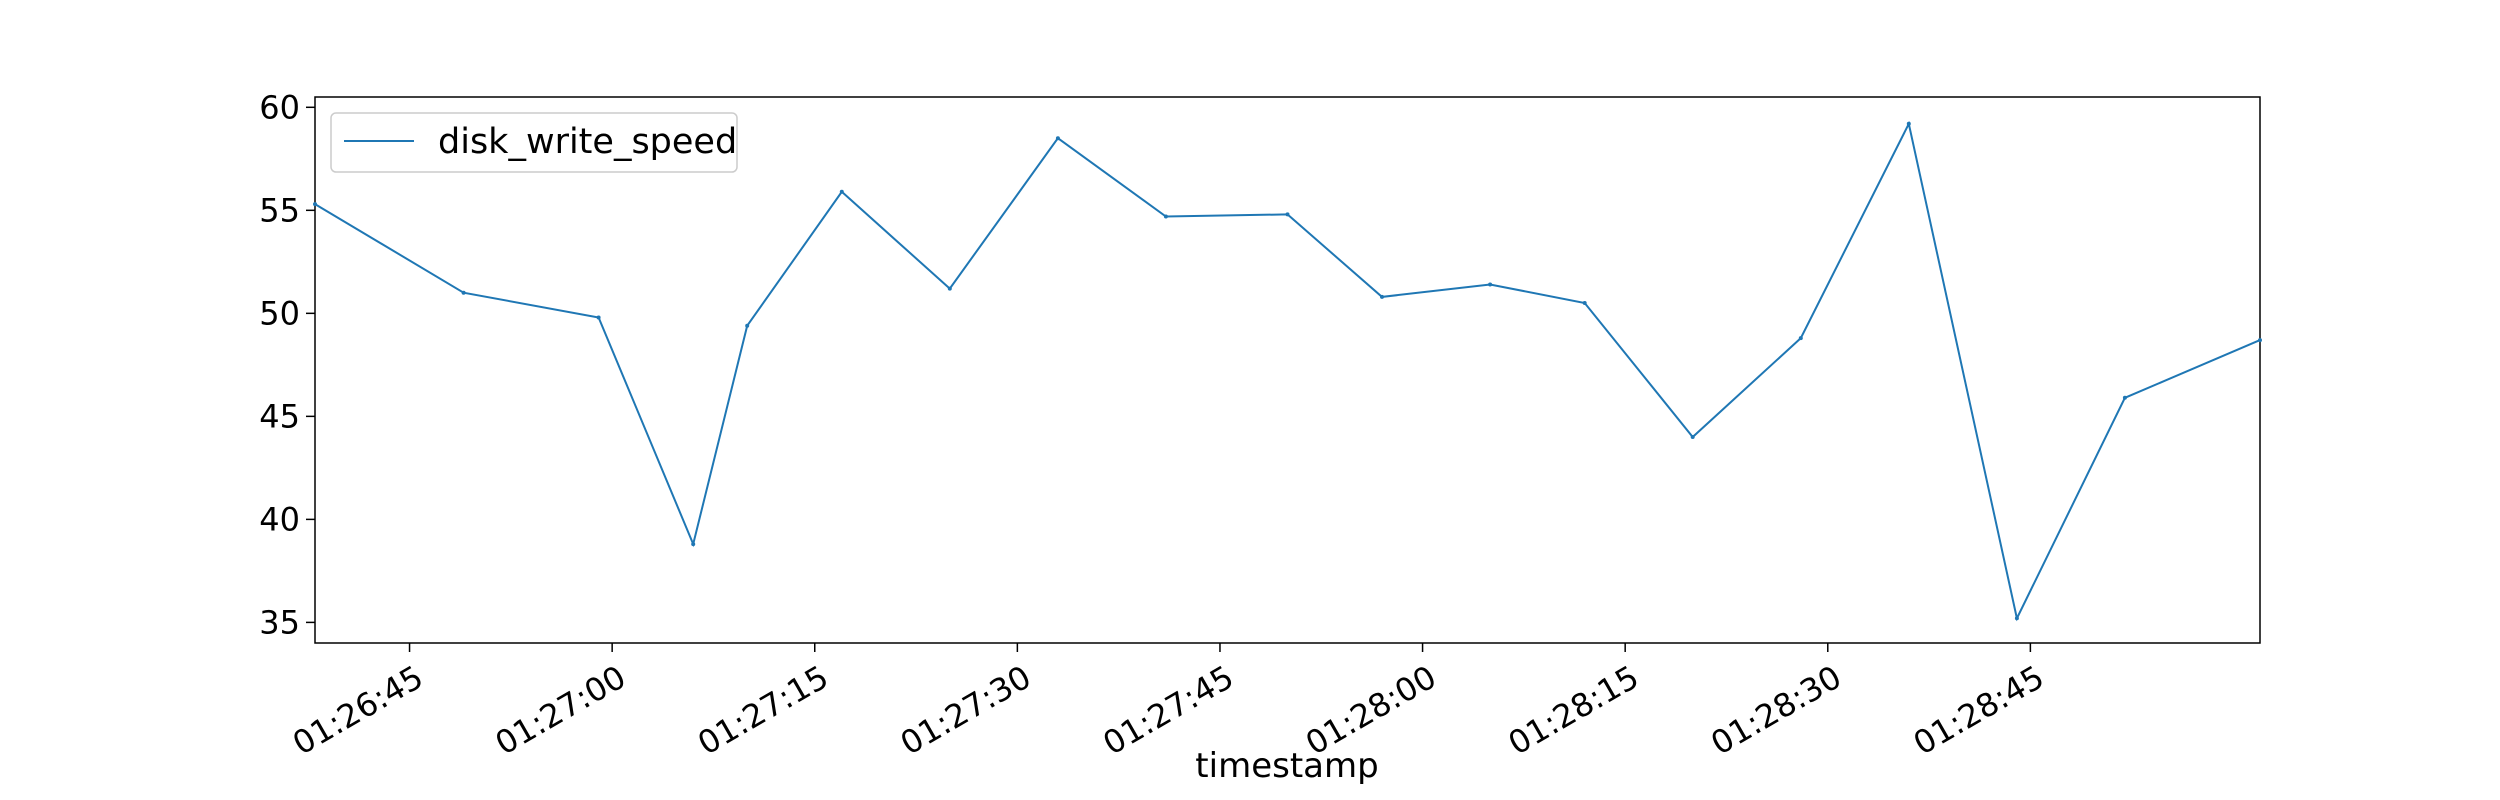 The height and width of the screenshot is (800, 2500). I want to click on x-tick-label: 01:27:30, so click(965, 710).